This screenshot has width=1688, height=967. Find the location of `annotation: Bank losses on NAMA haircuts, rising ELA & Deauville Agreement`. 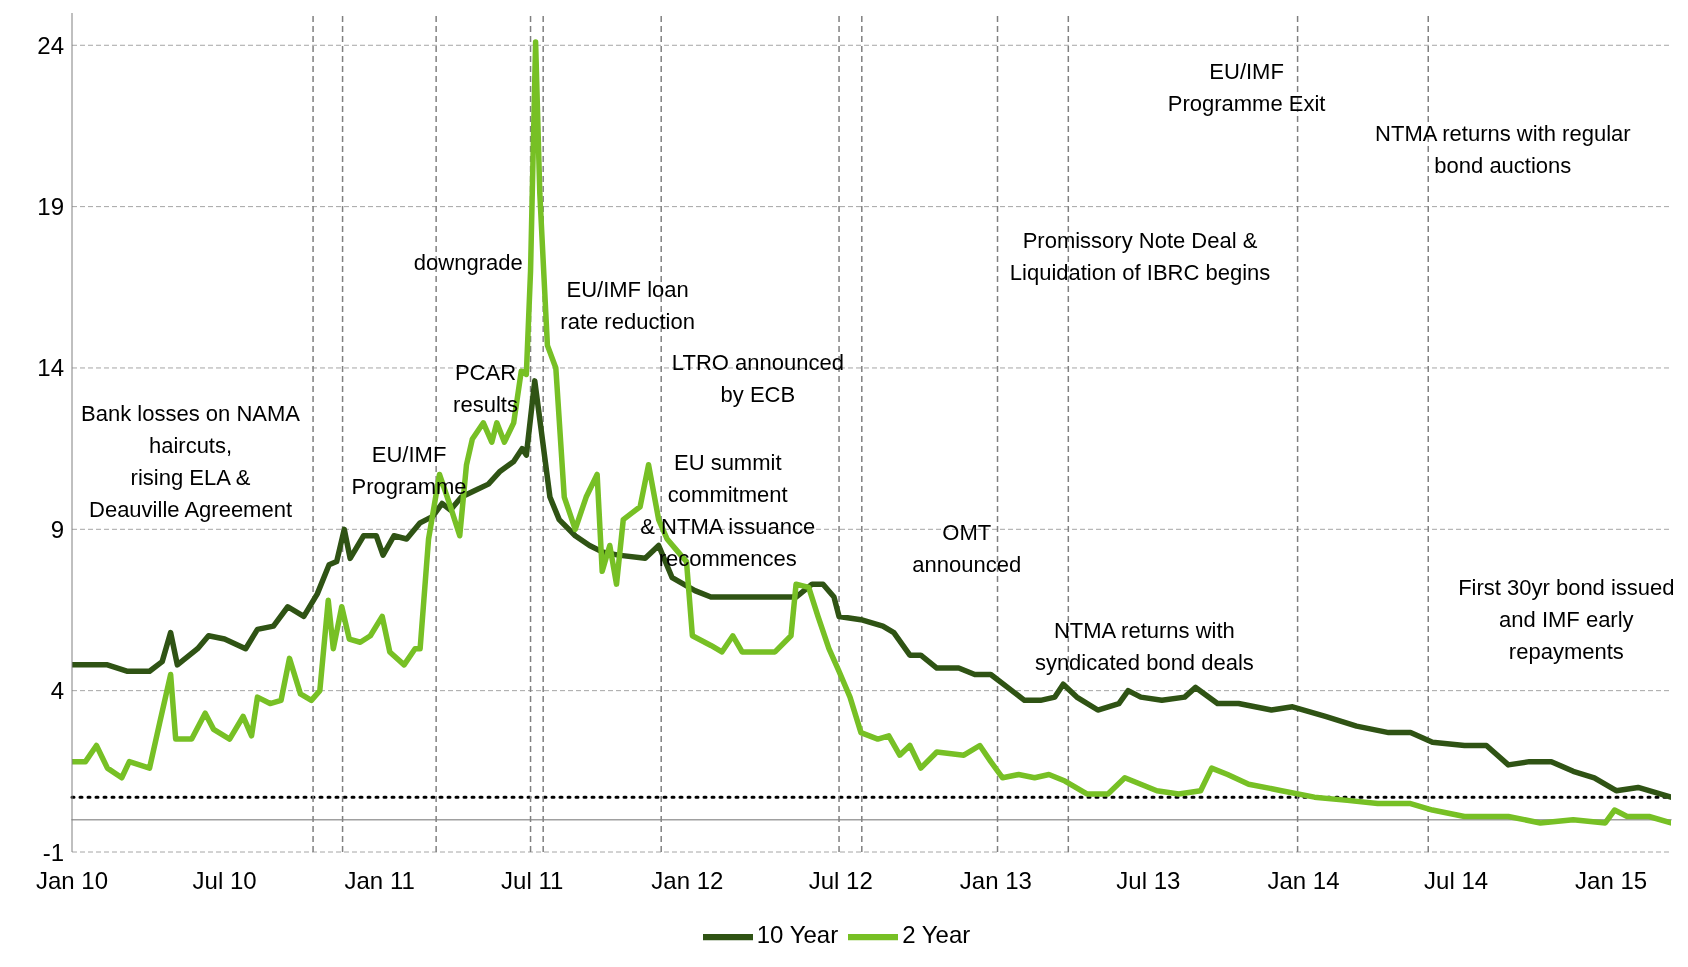

annotation: Bank losses on NAMA haircuts, rising ELA & Deauville Agreement is located at coordinates (190, 461).